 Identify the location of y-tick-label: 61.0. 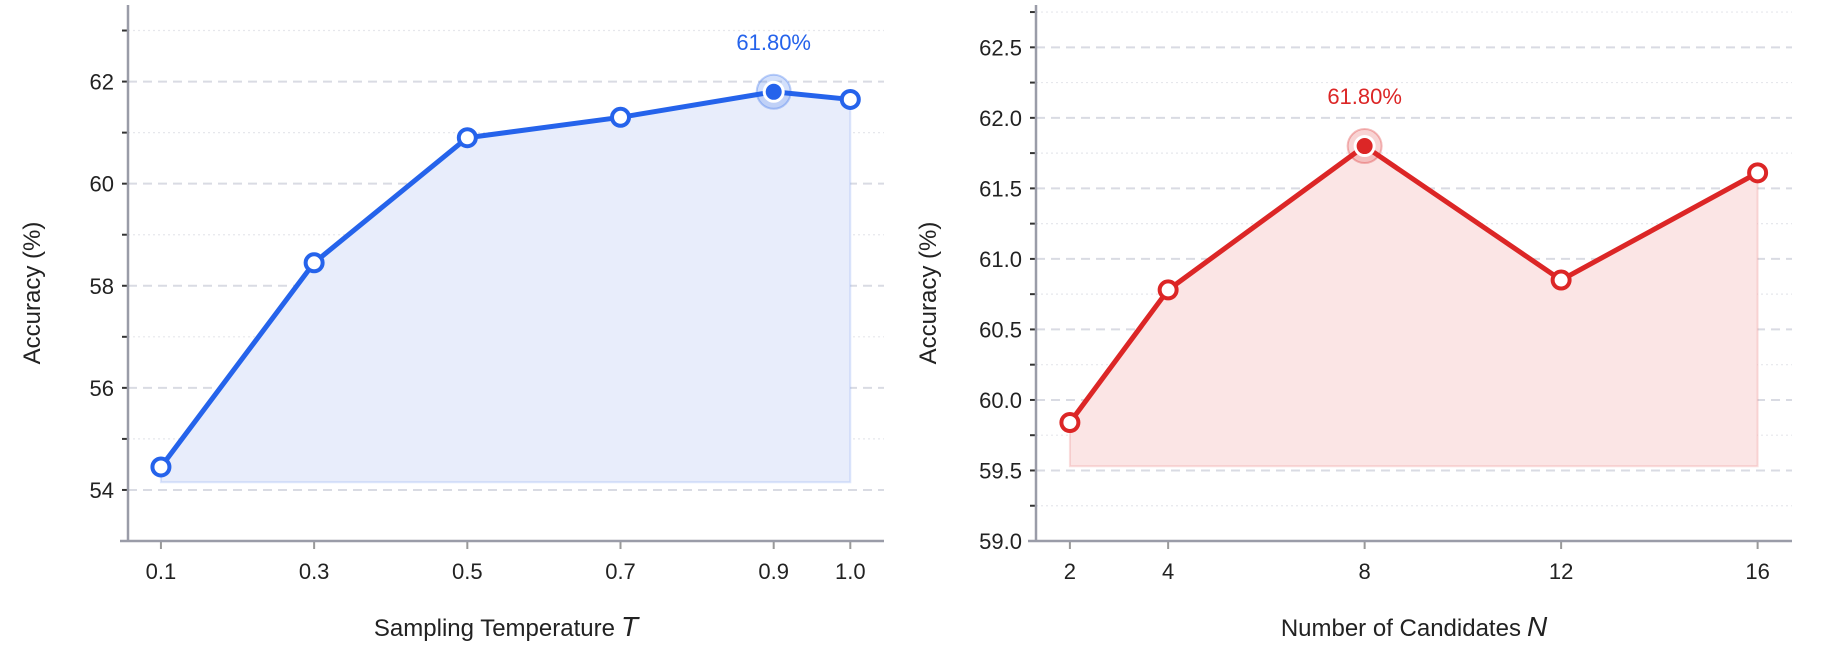
(1000, 259).